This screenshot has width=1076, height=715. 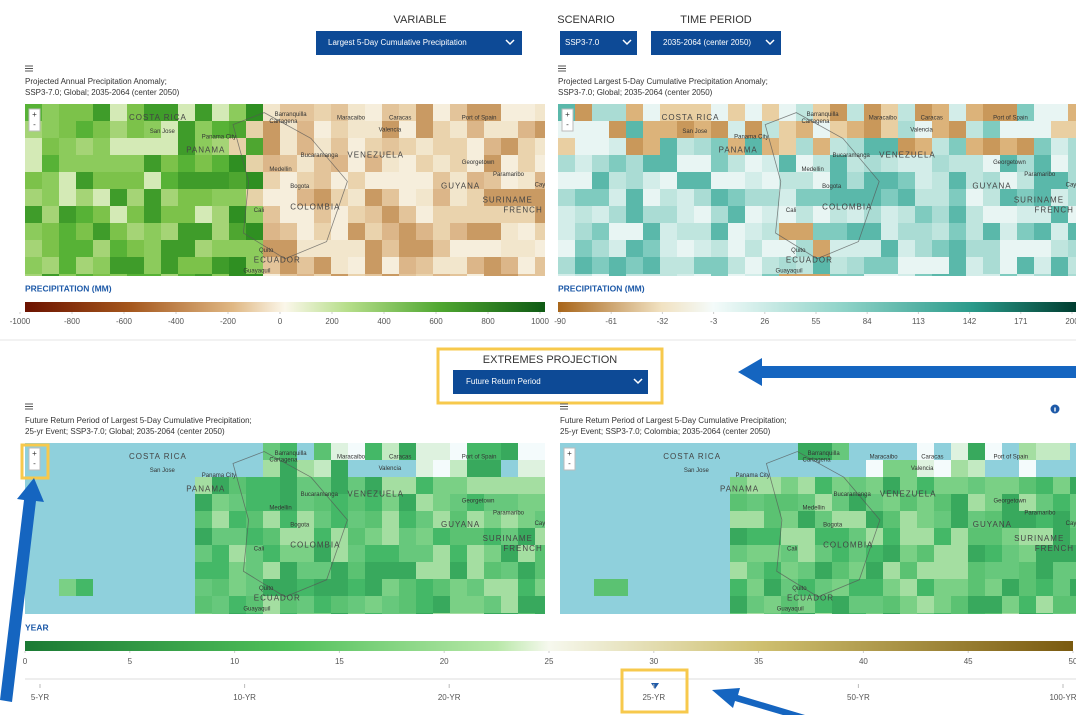 I want to click on map-label: GUYANA, so click(x=991, y=186).